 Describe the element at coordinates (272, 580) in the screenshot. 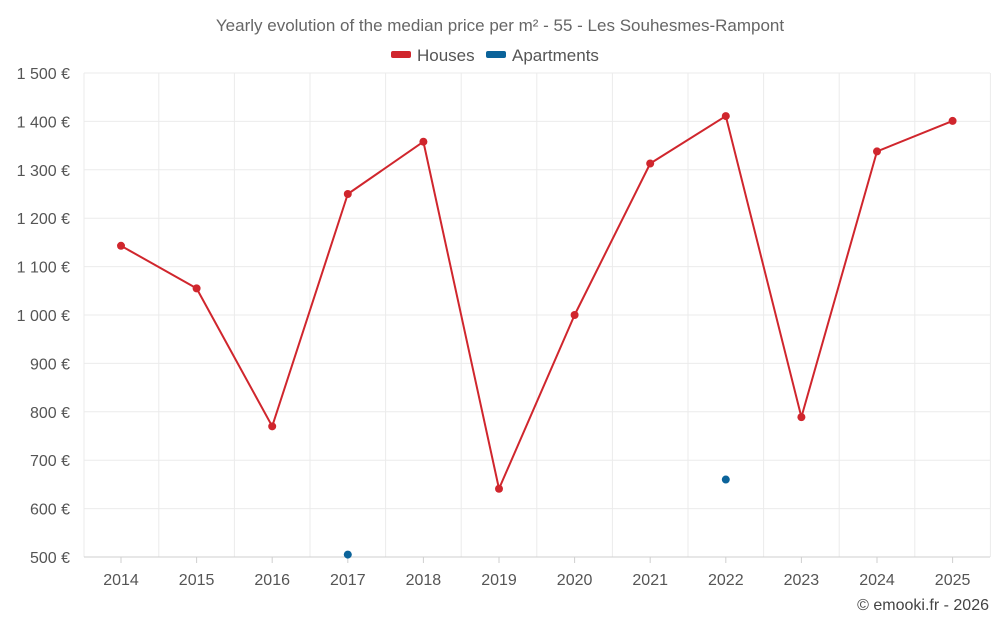

I see `x-tick-label: 2016` at that location.